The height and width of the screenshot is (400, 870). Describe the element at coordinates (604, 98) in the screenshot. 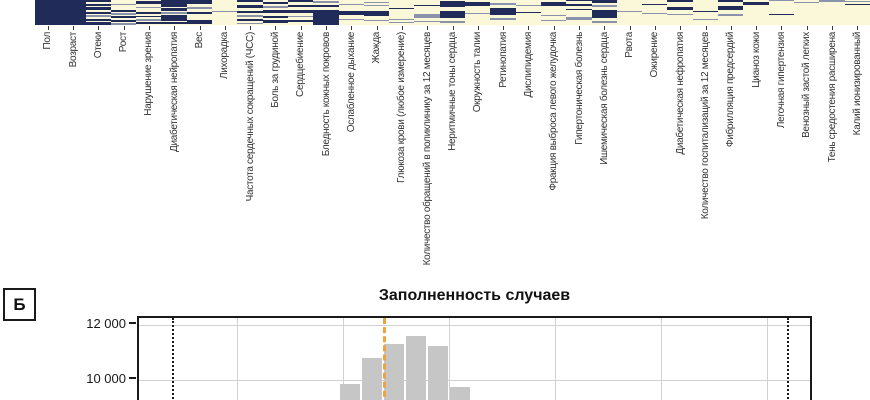

I see `heatmap-x-label: Ишемическая болезнь сердца` at that location.